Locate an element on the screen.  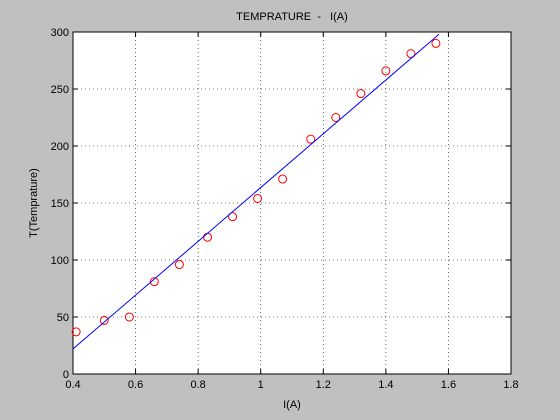
x-tick-label: 1.6 is located at coordinates (448, 385).